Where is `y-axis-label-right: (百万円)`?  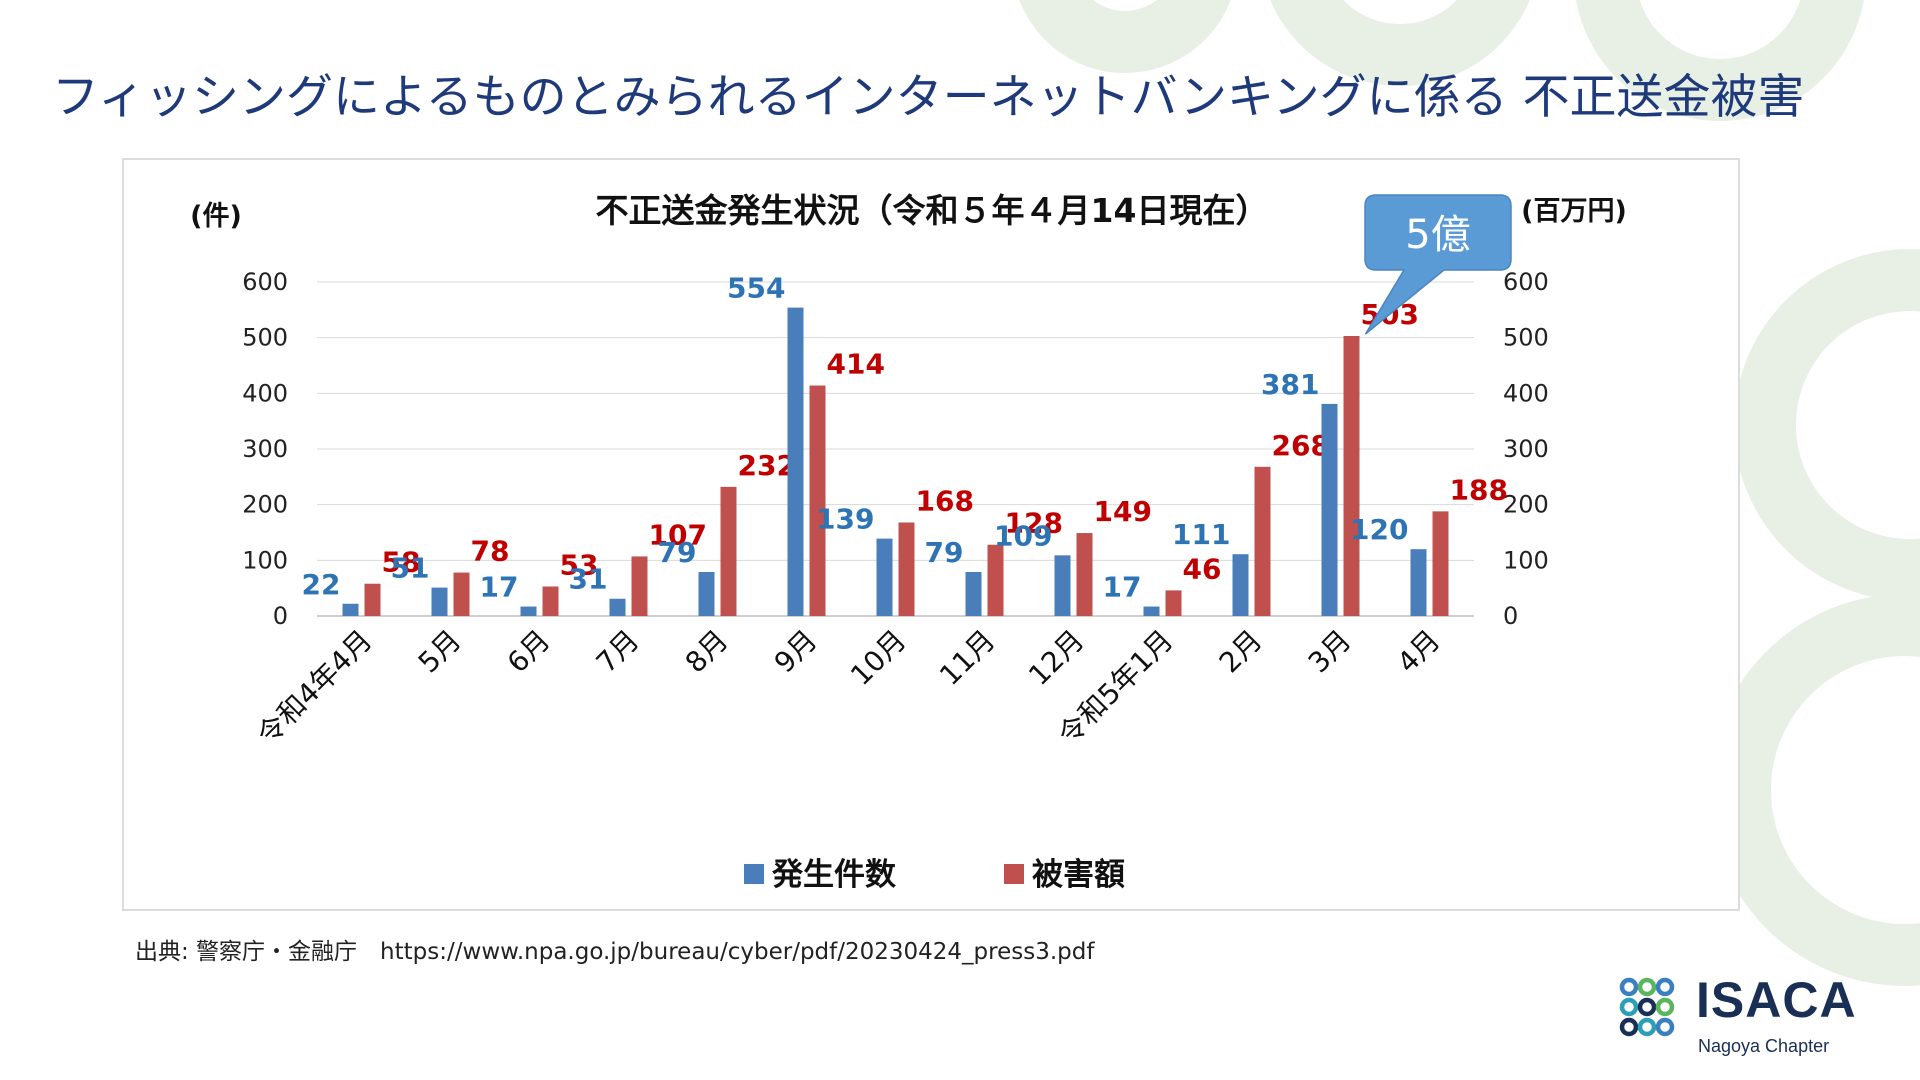
y-axis-label-right: (百万円) is located at coordinates (1574, 211).